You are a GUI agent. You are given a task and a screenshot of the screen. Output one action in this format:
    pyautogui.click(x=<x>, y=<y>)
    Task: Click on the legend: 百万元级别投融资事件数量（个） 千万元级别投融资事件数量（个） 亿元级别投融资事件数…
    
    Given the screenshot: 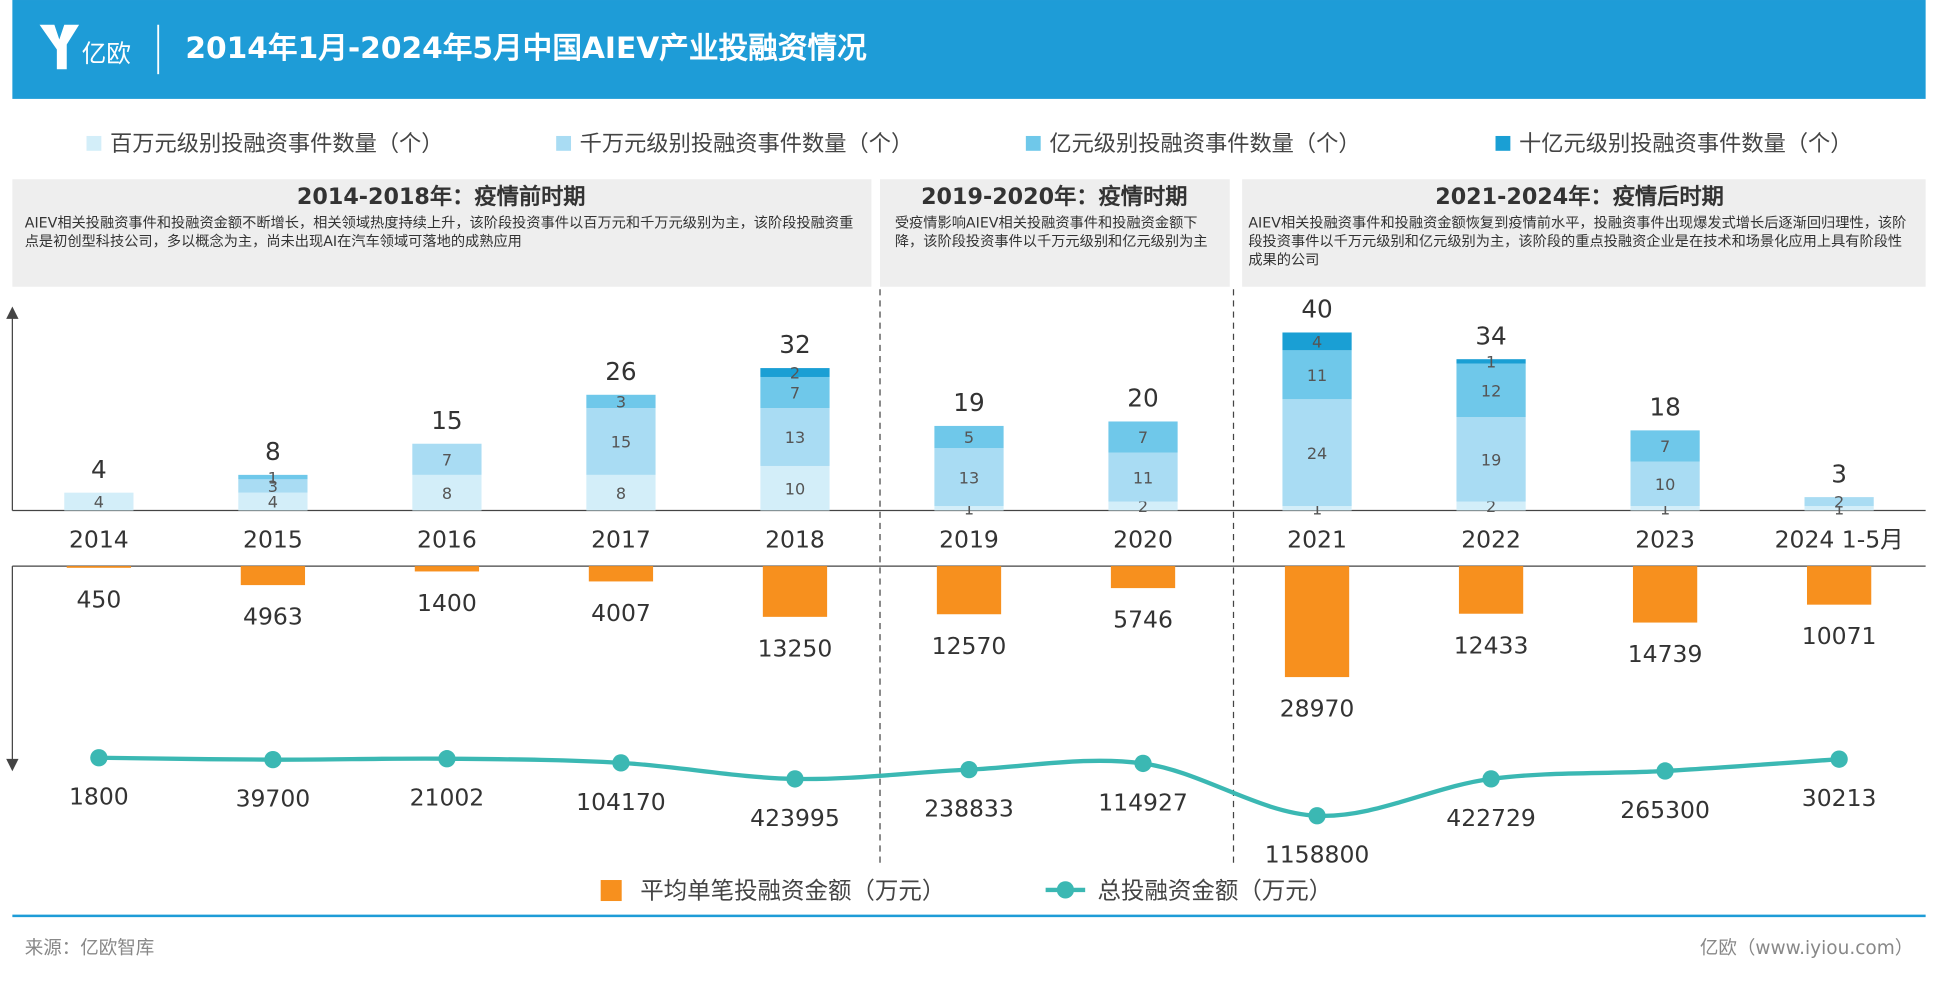 What is the action you would take?
    pyautogui.click(x=969, y=144)
    